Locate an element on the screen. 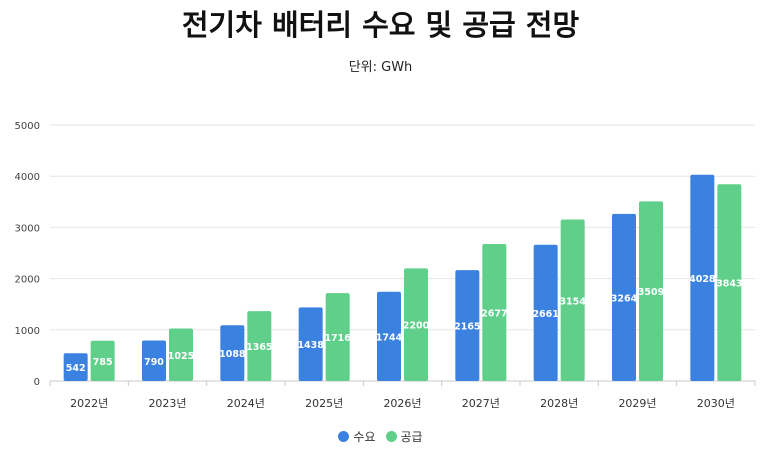 The height and width of the screenshot is (458, 761). data-label: 3154 is located at coordinates (572, 301).